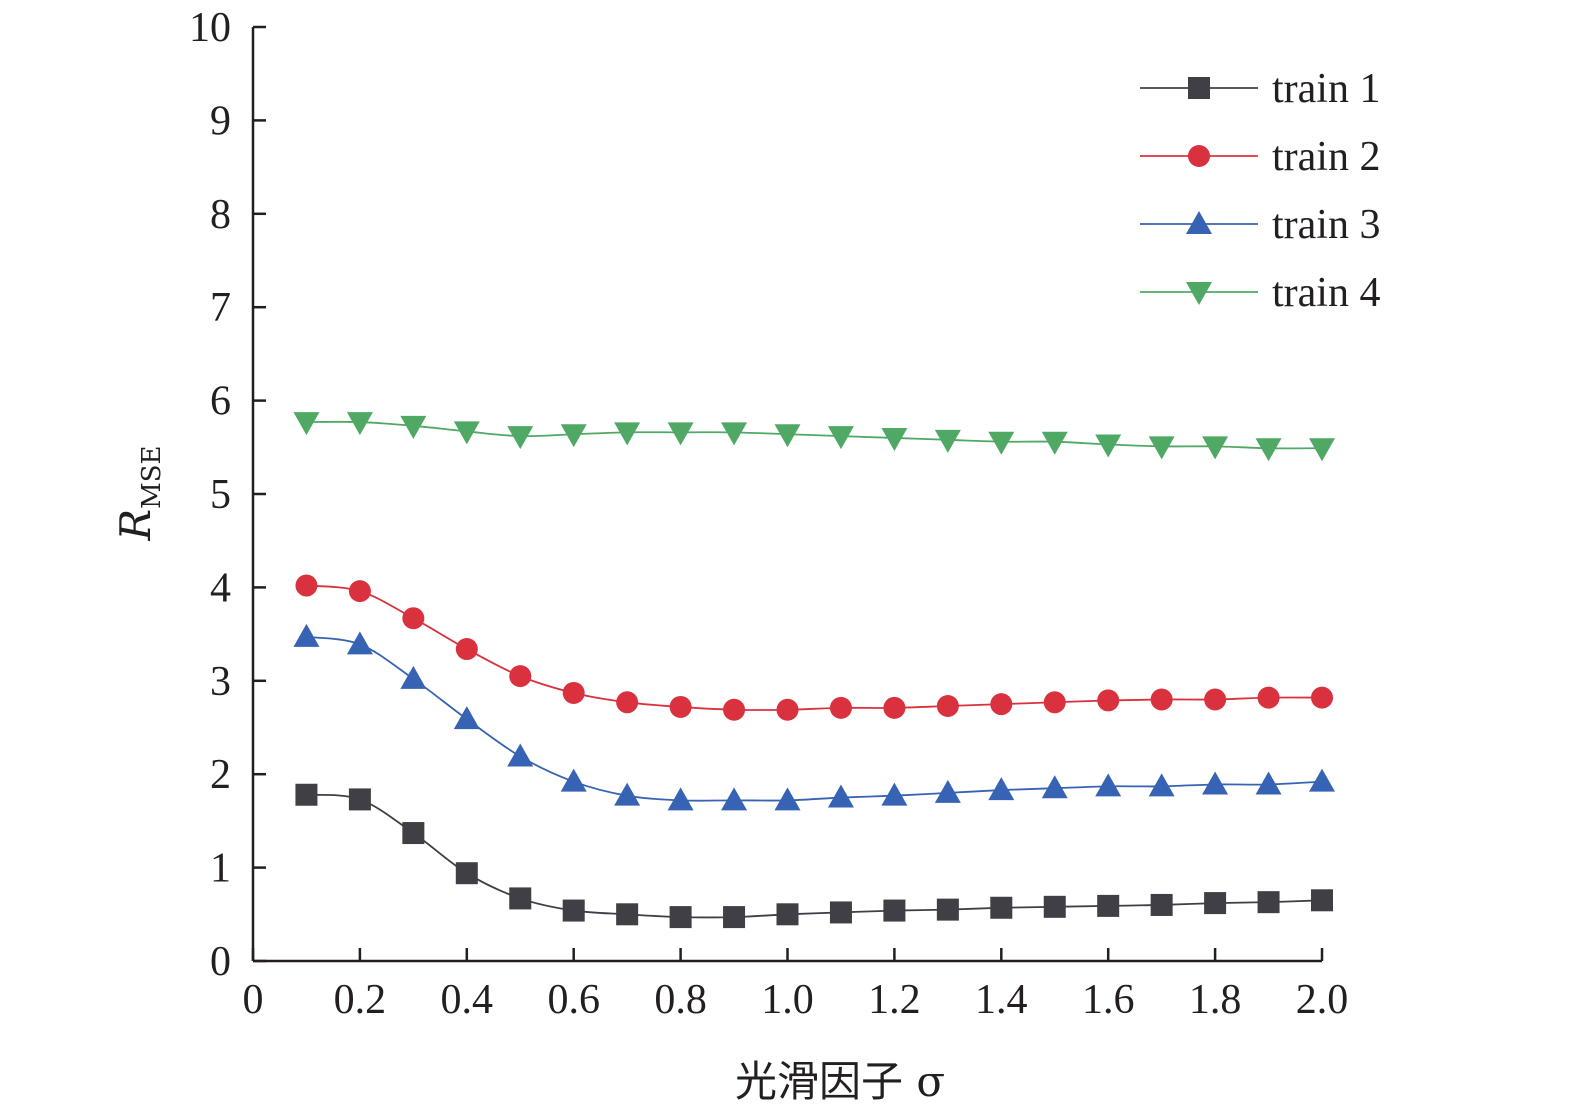 Image resolution: width=1575 pixels, height=1114 pixels. What do you see at coordinates (1215, 1000) in the screenshot?
I see `x-tick-label: 1.8` at bounding box center [1215, 1000].